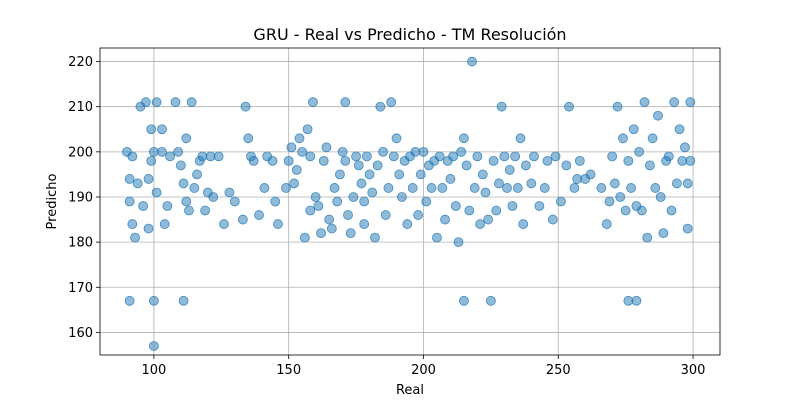 The height and width of the screenshot is (400, 800). Describe the element at coordinates (410, 390) in the screenshot. I see `x-axis-label: Real` at that location.